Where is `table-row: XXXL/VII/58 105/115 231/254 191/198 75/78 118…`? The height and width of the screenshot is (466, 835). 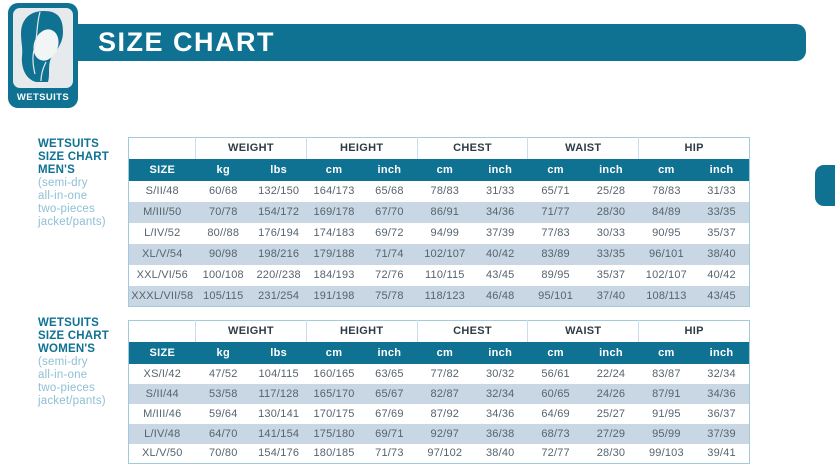
table-row: XXXL/VII/58 105/115 231/254 191/198 75/78 118… is located at coordinates (439, 296).